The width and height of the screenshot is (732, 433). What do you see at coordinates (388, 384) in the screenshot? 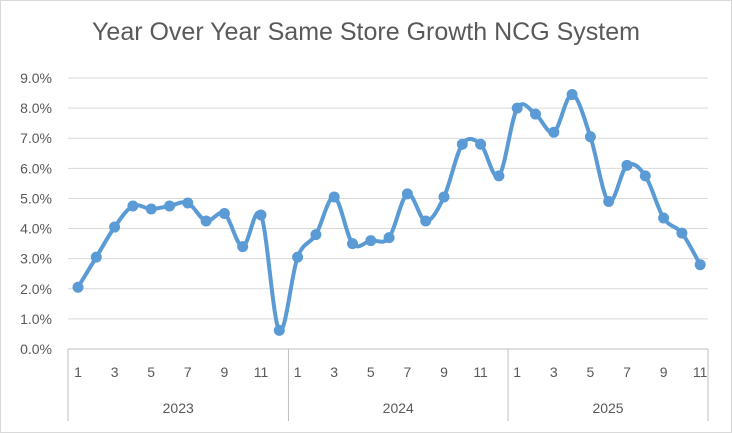
I see `x-axis: 1 3 5 7 9 11 2023 1 3 5 7 9 11 2024 1 3 5 7 9 11 2025` at bounding box center [388, 384].